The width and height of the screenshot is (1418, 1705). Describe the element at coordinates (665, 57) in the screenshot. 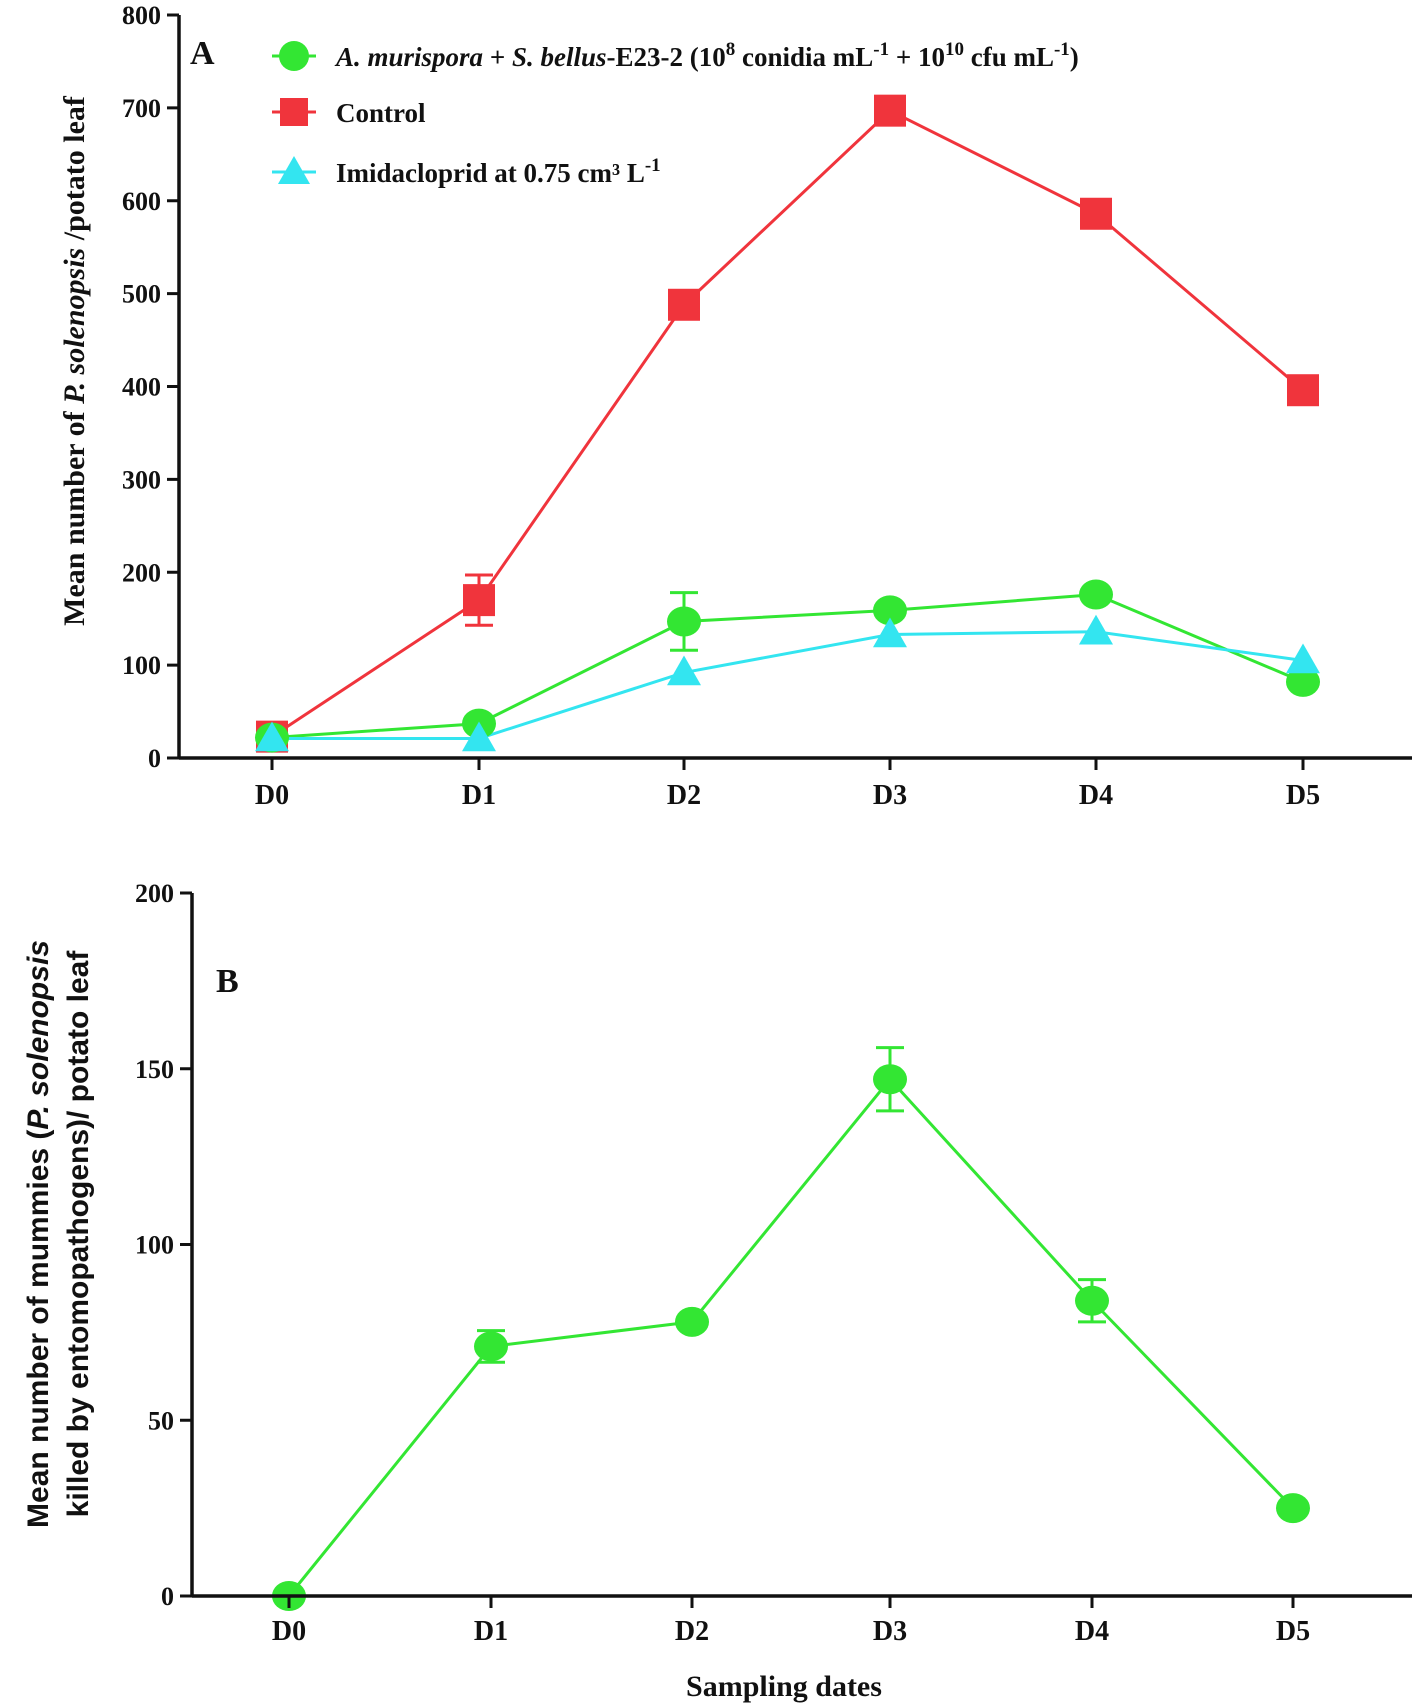

I see `legend-treatment-strain: -E23-2 (10` at that location.